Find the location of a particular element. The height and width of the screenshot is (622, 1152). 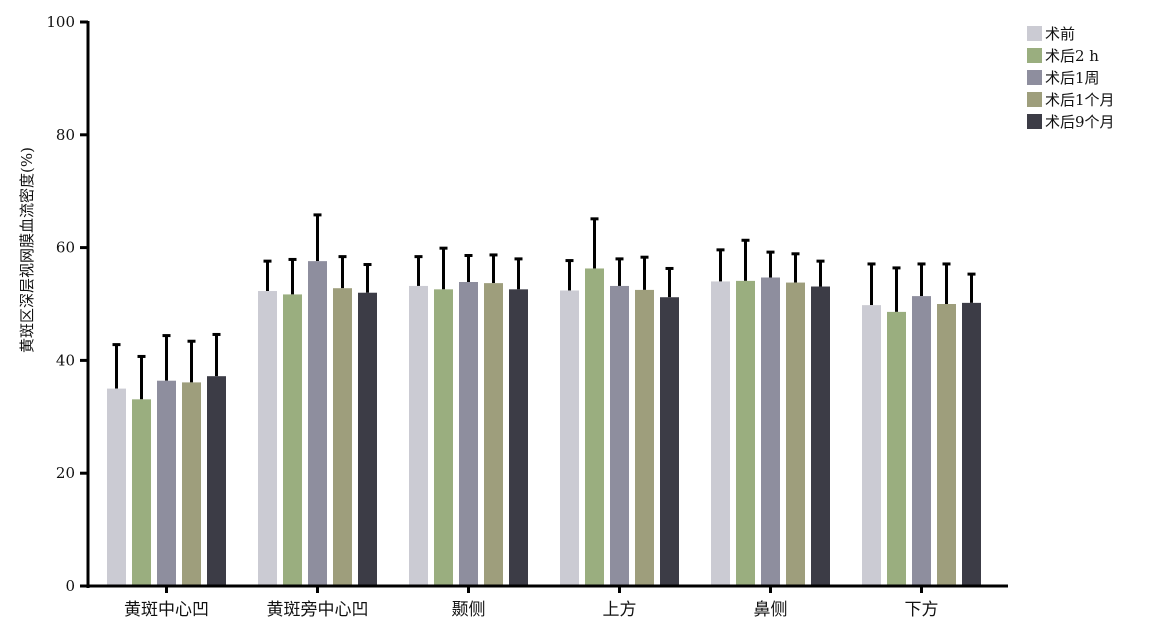

legend-item: 术前 is located at coordinates (1071, 33).